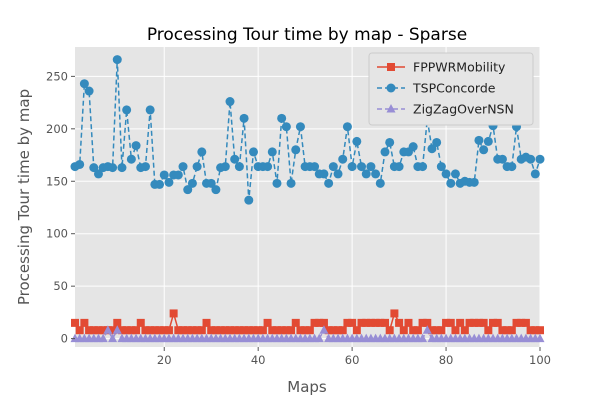 Image resolution: width=600 pixels, height=400 pixels. I want to click on legend-label: FPPWRMobility, so click(459, 67).